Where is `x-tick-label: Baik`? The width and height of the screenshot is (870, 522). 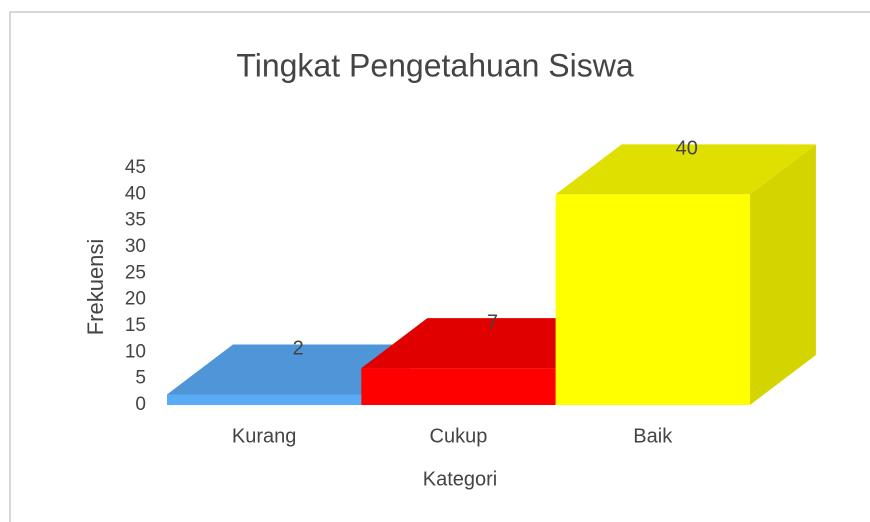
x-tick-label: Baik is located at coordinates (653, 436).